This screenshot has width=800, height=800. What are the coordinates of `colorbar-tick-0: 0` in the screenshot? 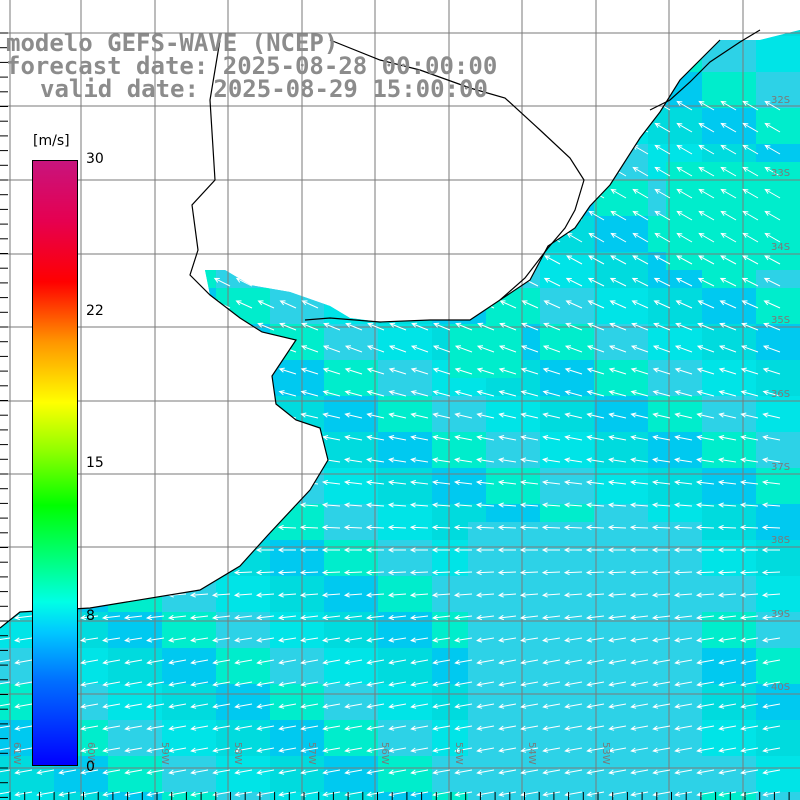 It's located at (90, 767).